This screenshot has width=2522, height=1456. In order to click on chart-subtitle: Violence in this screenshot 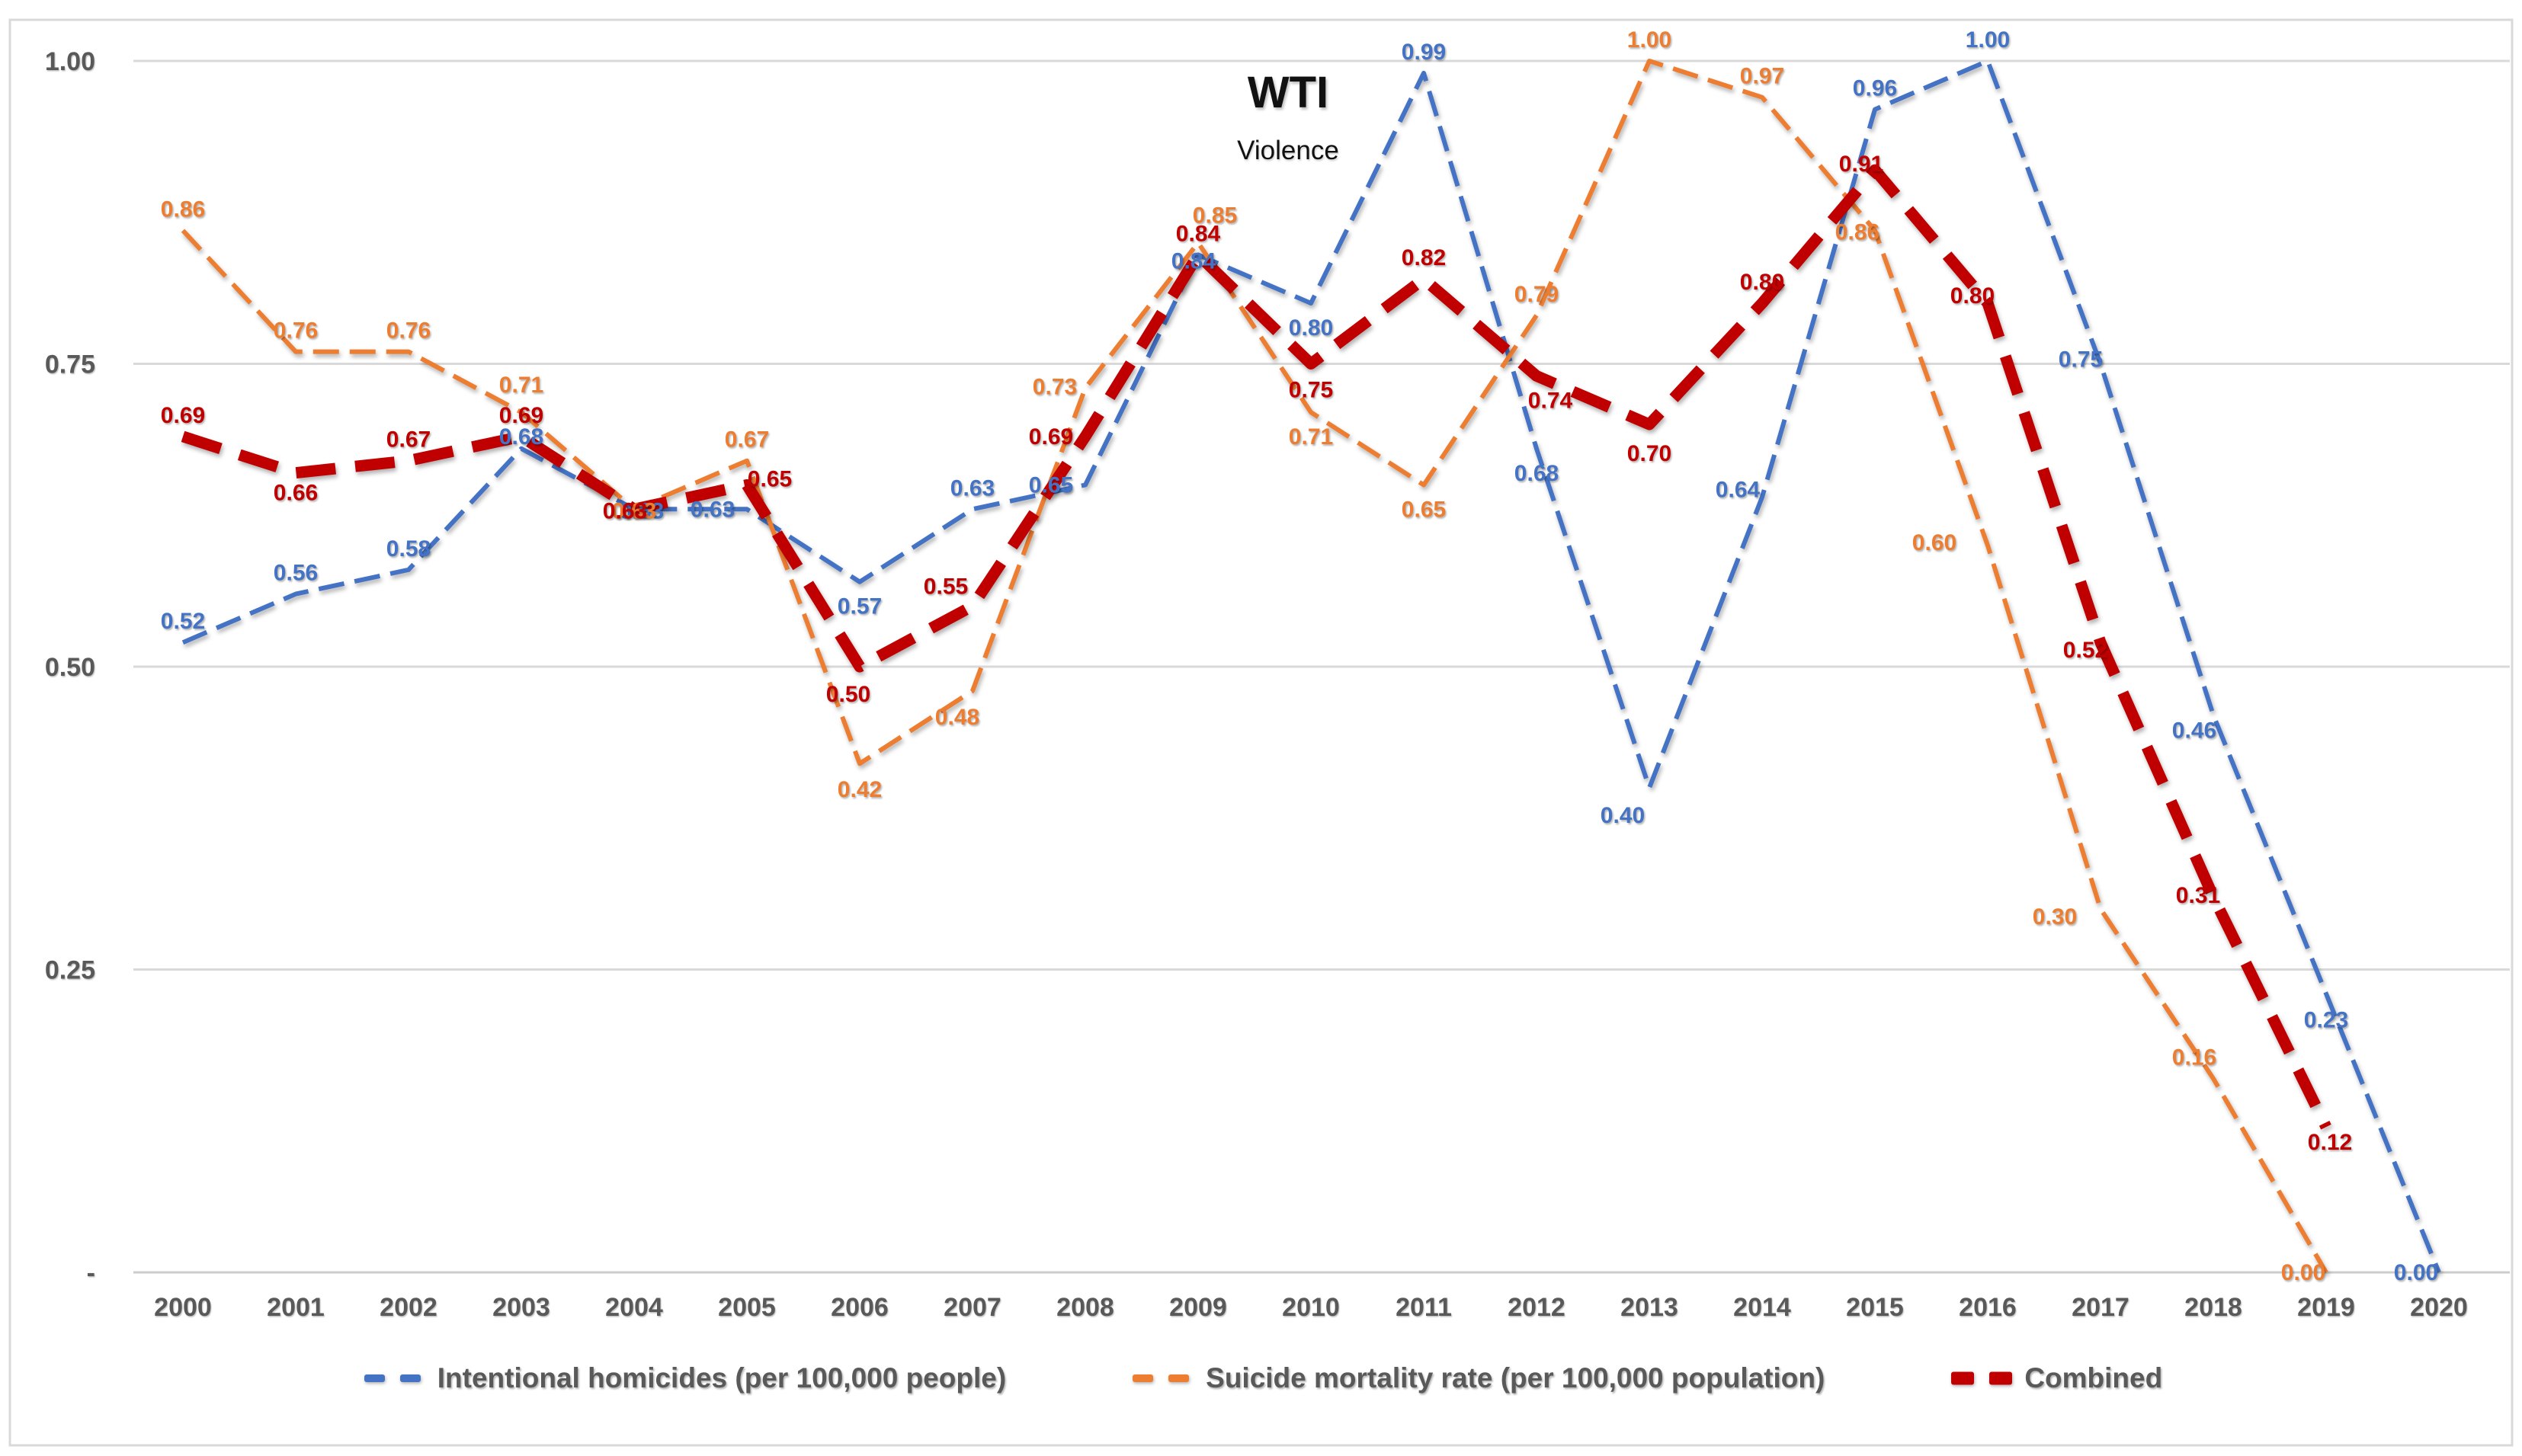, I will do `click(1288, 150)`.